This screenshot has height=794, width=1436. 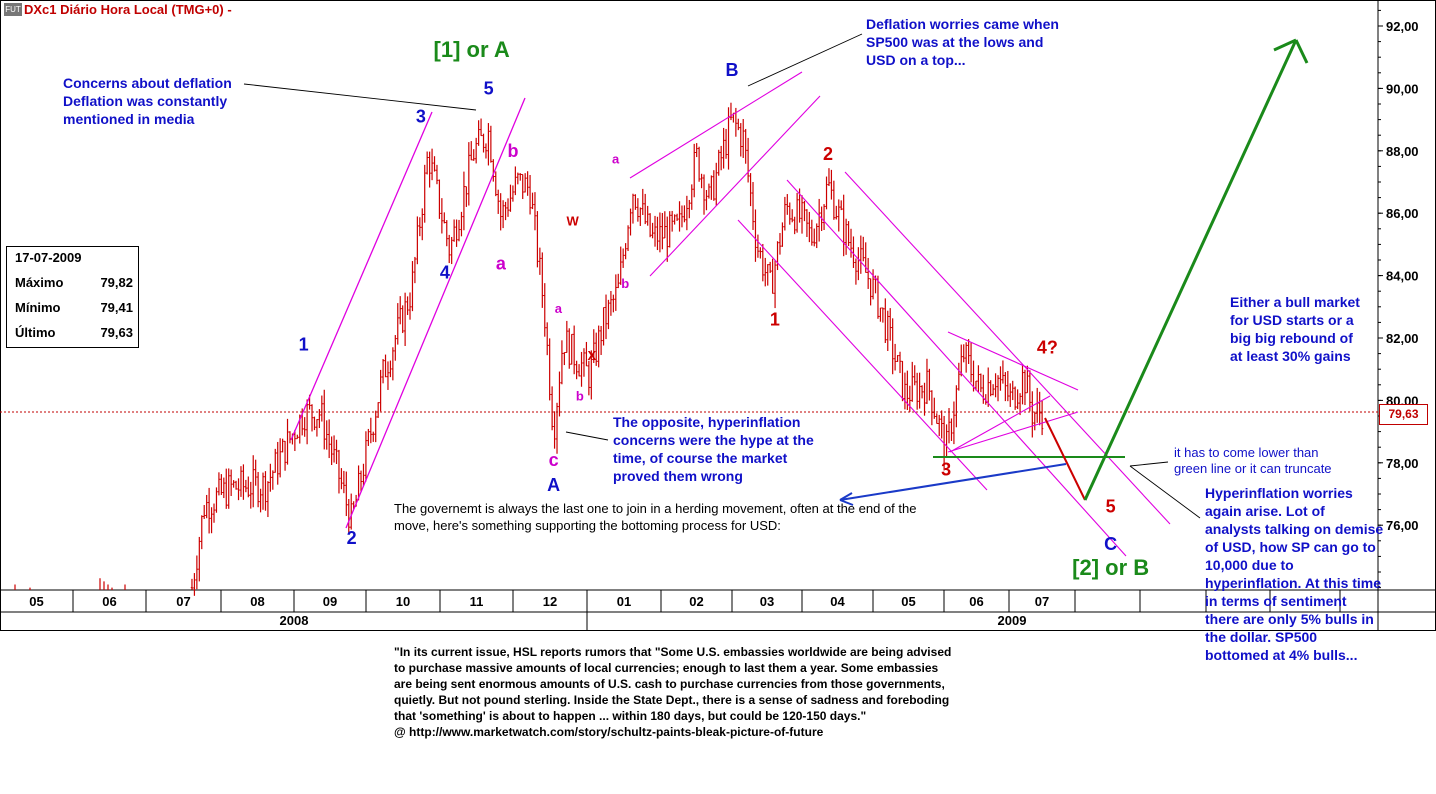 What do you see at coordinates (229, 9) in the screenshot?
I see `title-menu-dash: -` at bounding box center [229, 9].